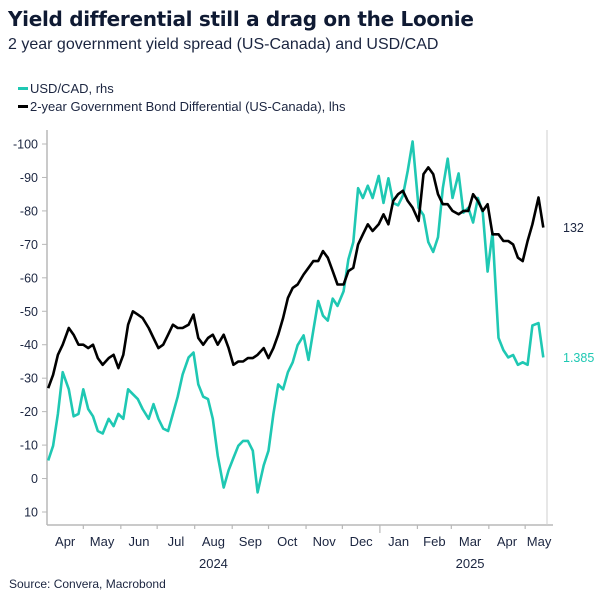 Image resolution: width=606 pixels, height=606 pixels. I want to click on y-tick-label: -80, so click(29, 211).